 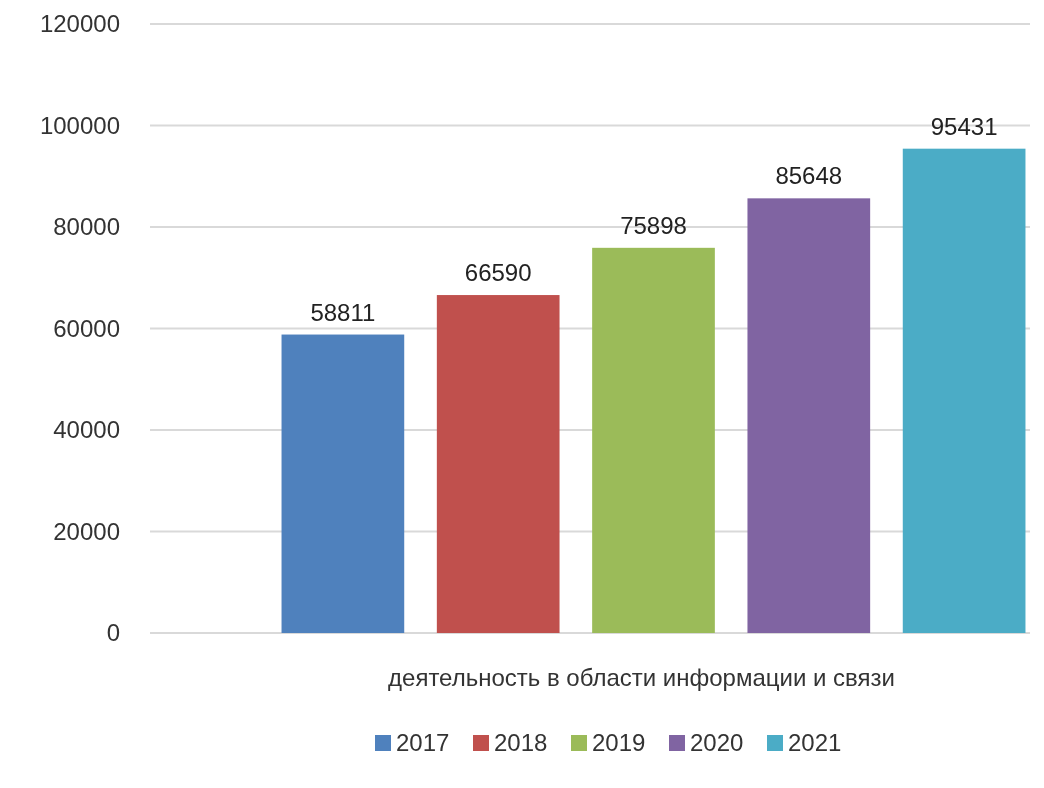 What do you see at coordinates (809, 176) in the screenshot?
I see `data-label: 85648` at bounding box center [809, 176].